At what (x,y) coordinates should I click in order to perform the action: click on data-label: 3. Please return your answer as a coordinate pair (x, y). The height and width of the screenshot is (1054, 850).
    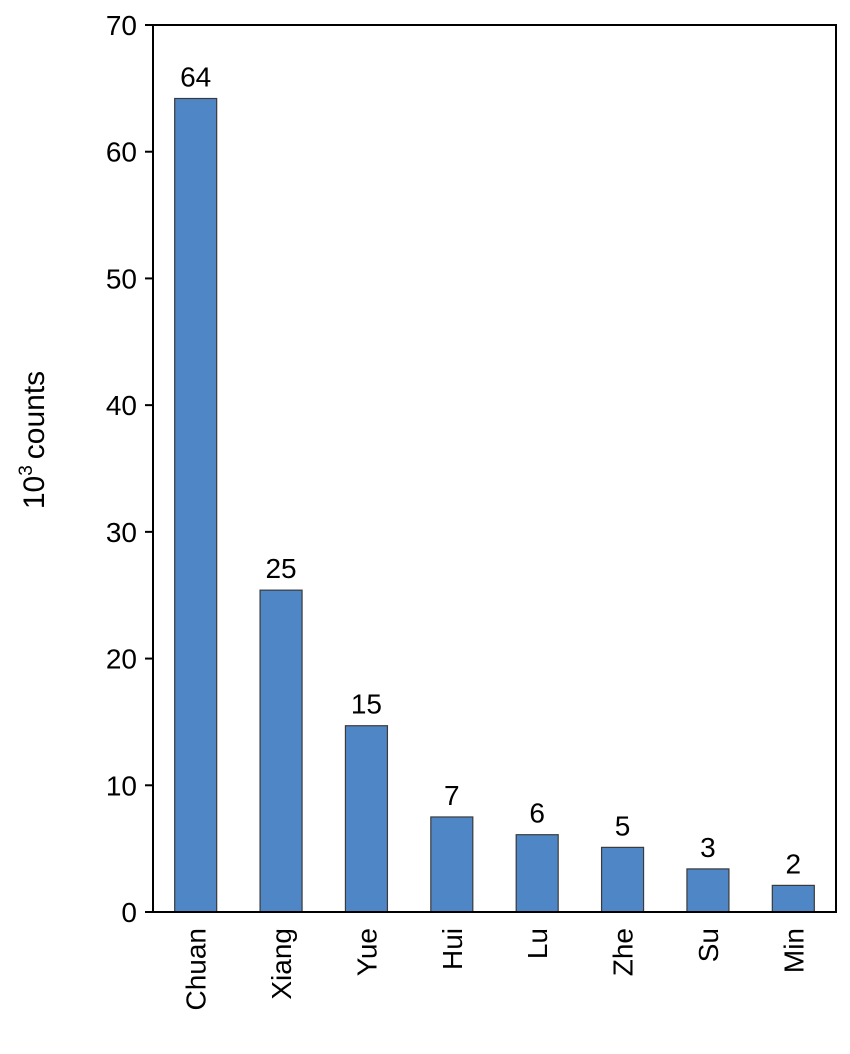
    Looking at the image, I should click on (708, 847).